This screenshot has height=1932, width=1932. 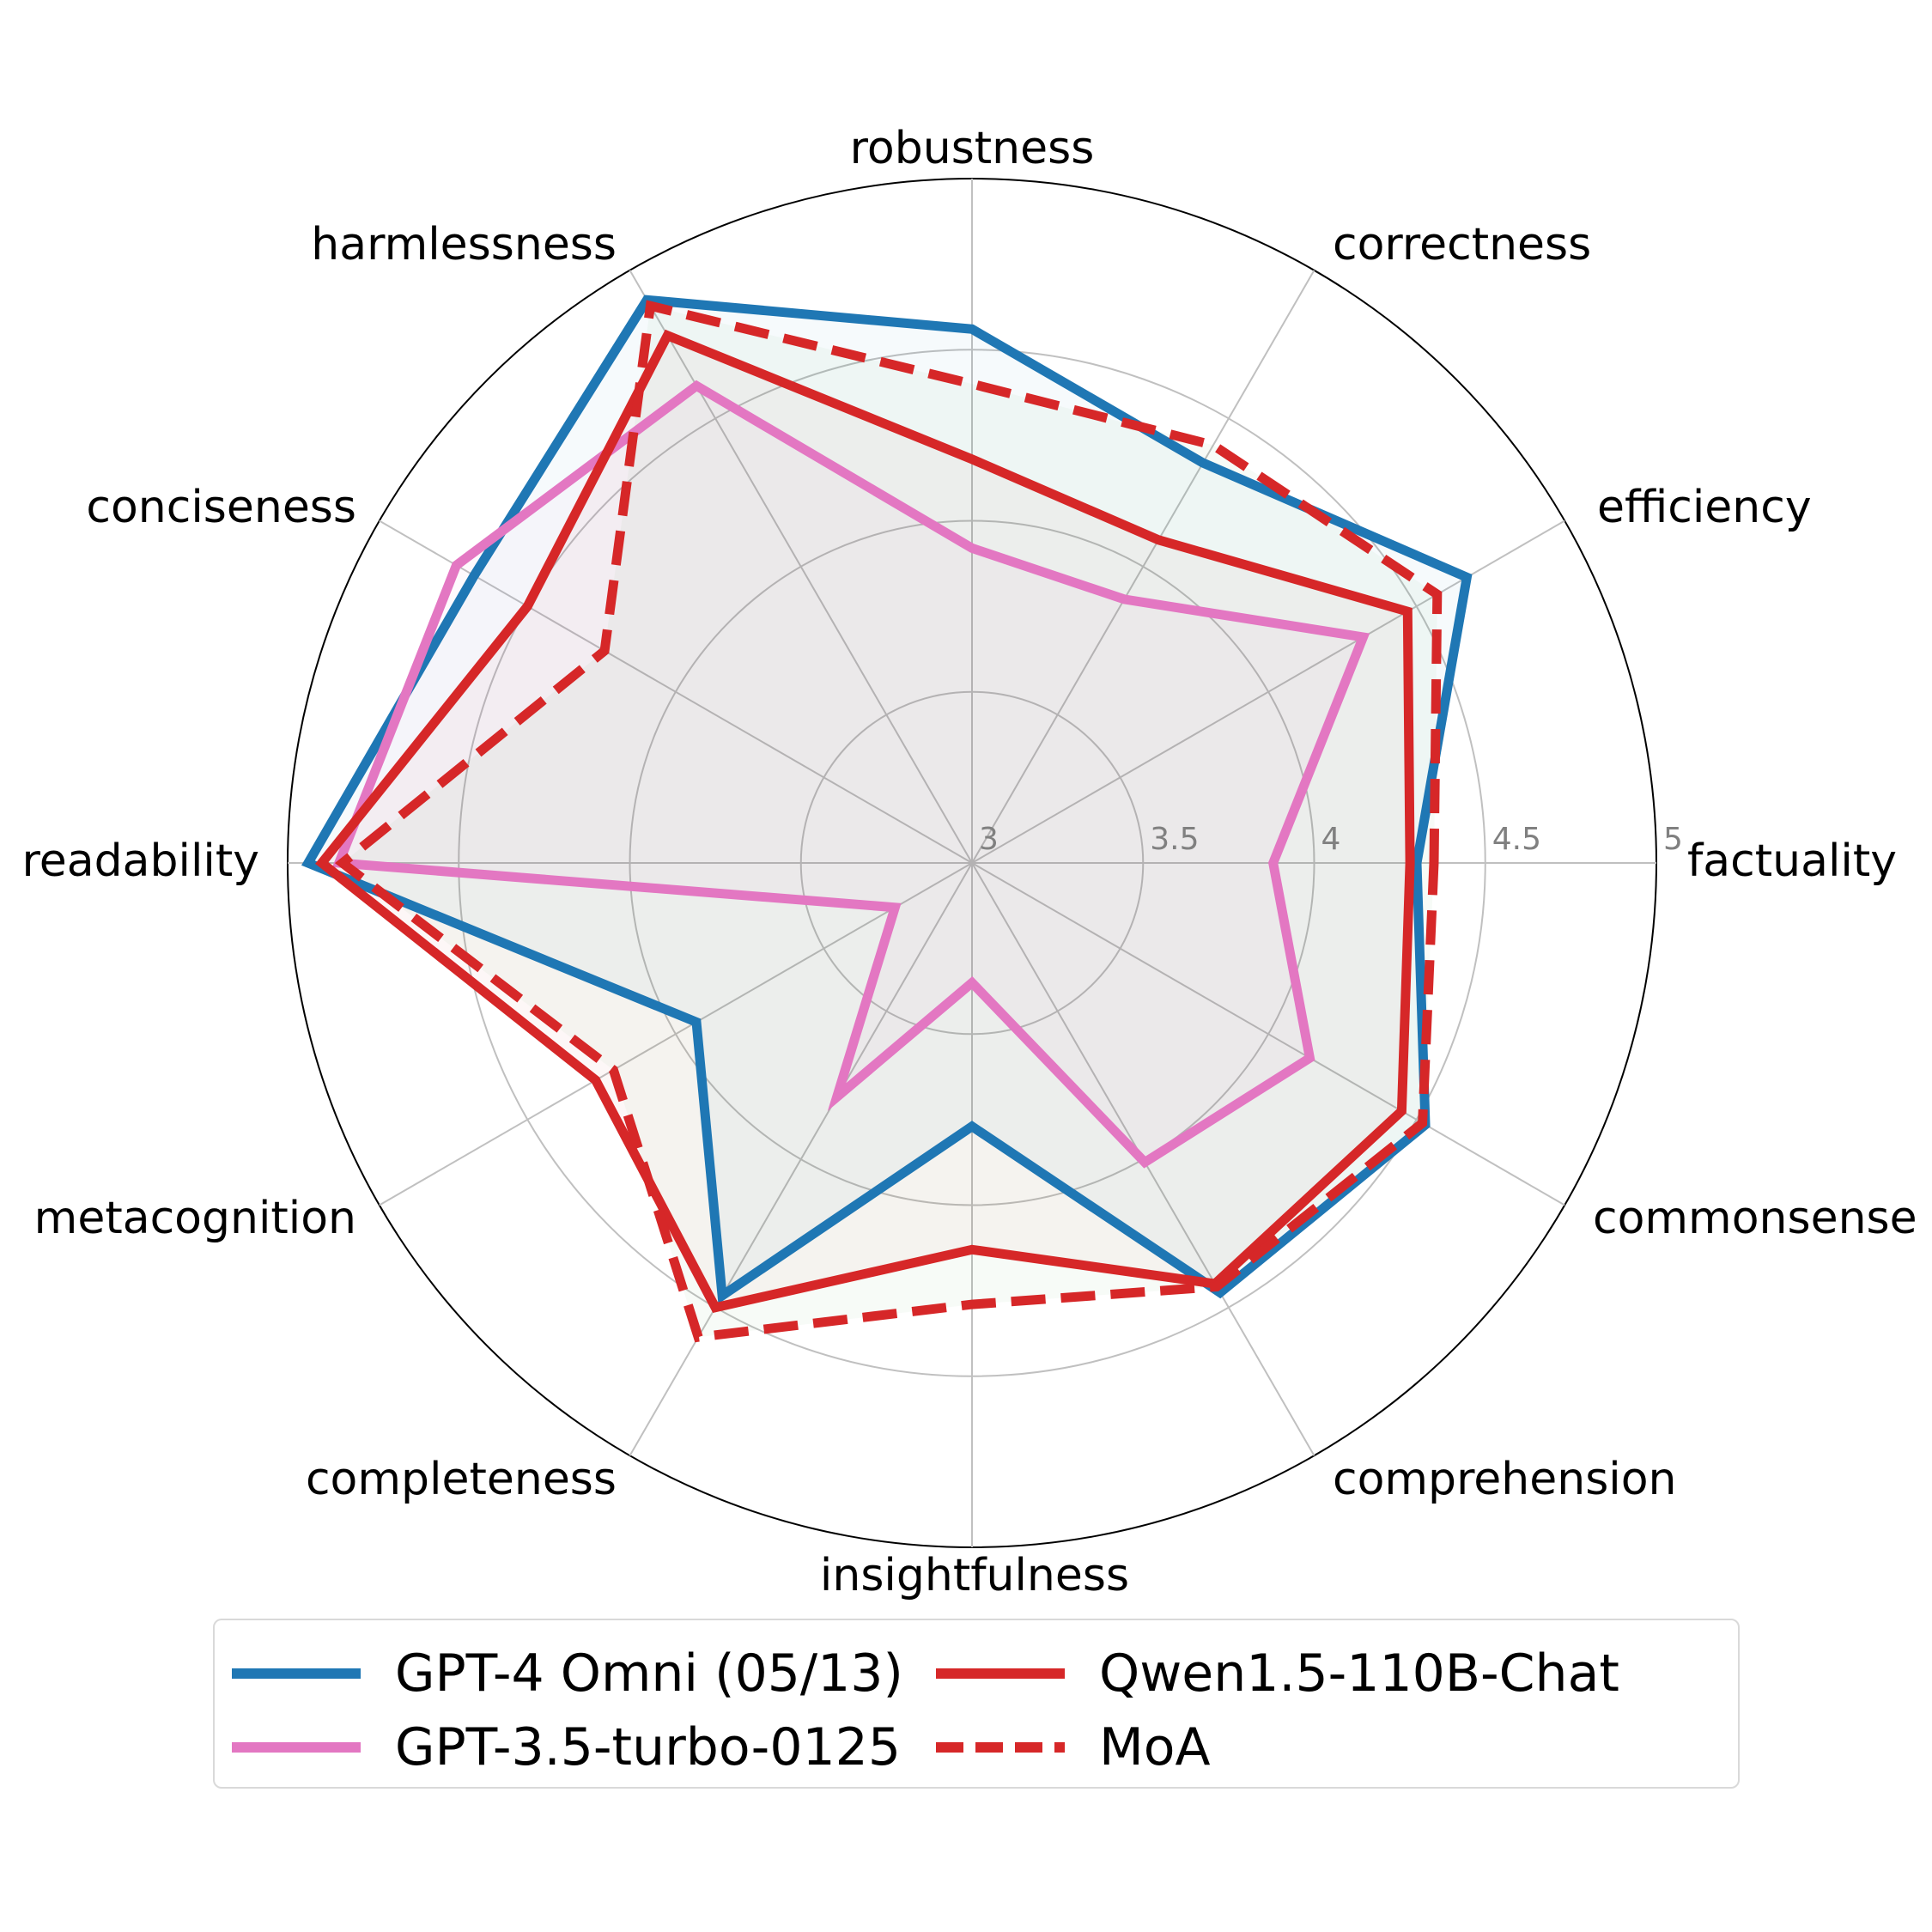 I want to click on axis-label-commonsense: commonsense, so click(x=1755, y=1218).